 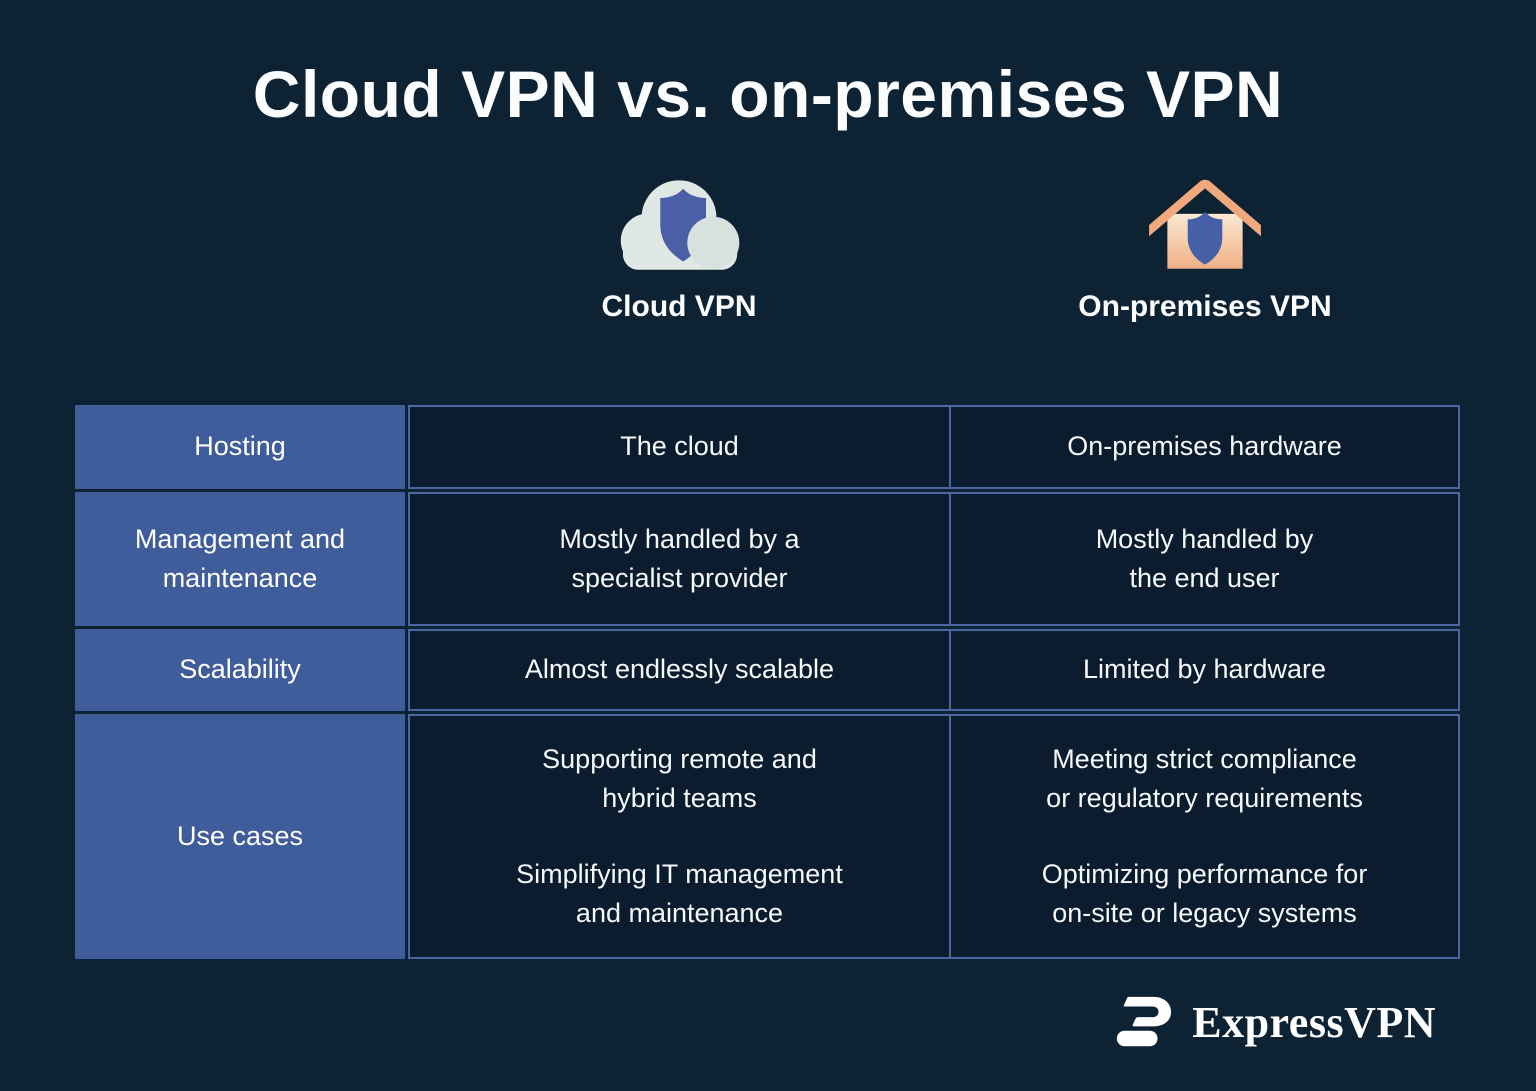 What do you see at coordinates (679, 447) in the screenshot?
I see `hosting-cloud-cell: The cloud` at bounding box center [679, 447].